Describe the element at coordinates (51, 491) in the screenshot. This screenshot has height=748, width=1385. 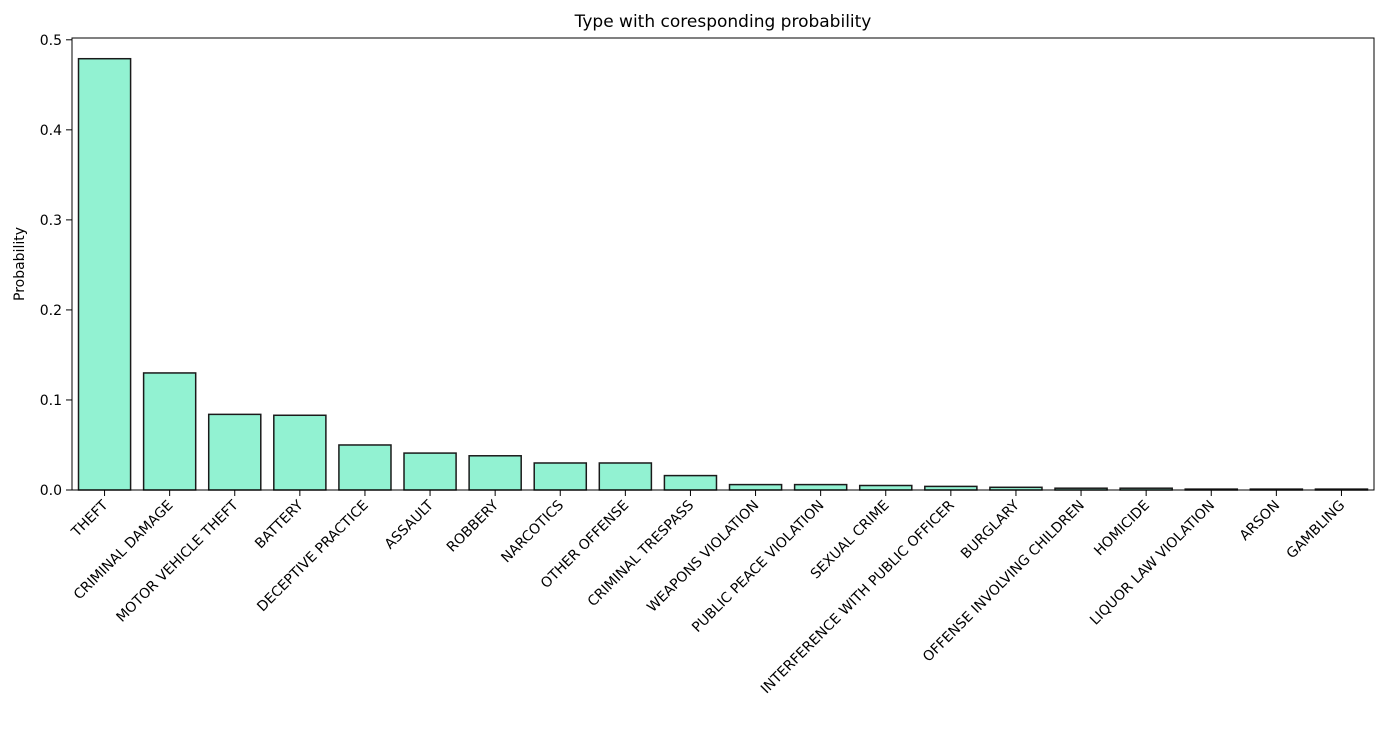
I see `y-tick-label: 0.0` at that location.